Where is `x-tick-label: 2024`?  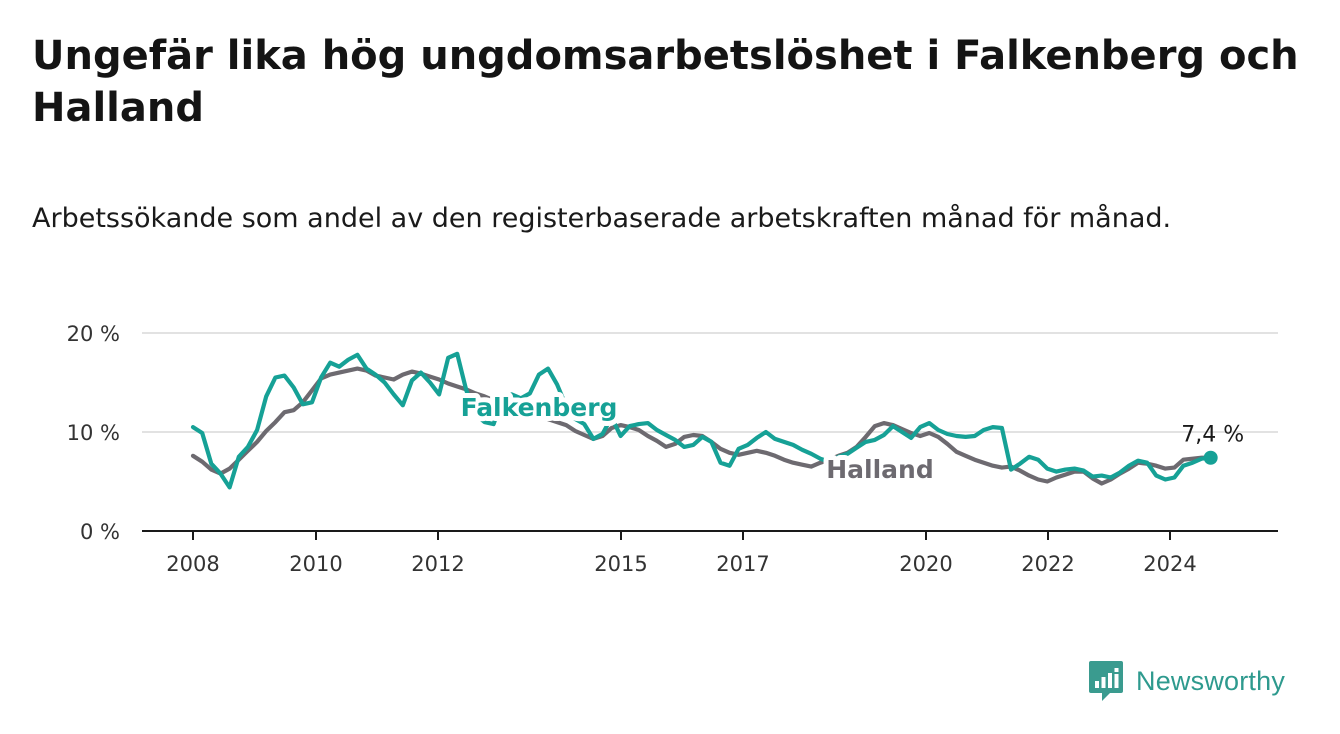
x-tick-label: 2024 is located at coordinates (1169, 564).